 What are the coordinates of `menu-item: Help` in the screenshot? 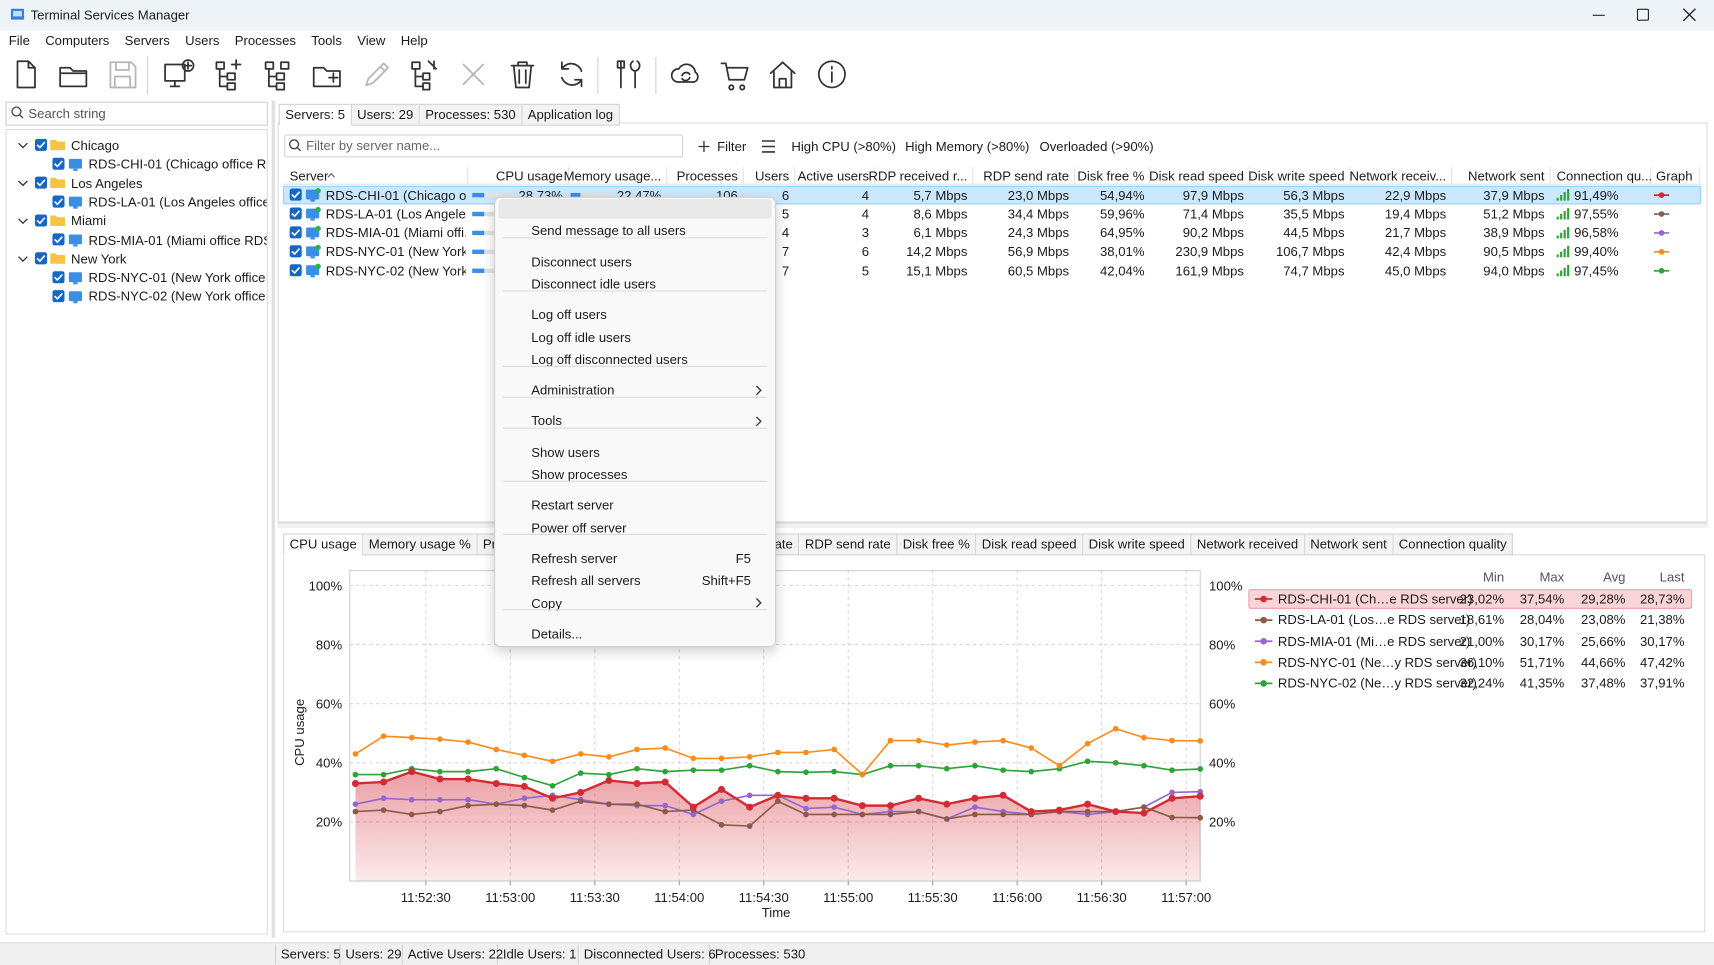 It's located at (414, 40).